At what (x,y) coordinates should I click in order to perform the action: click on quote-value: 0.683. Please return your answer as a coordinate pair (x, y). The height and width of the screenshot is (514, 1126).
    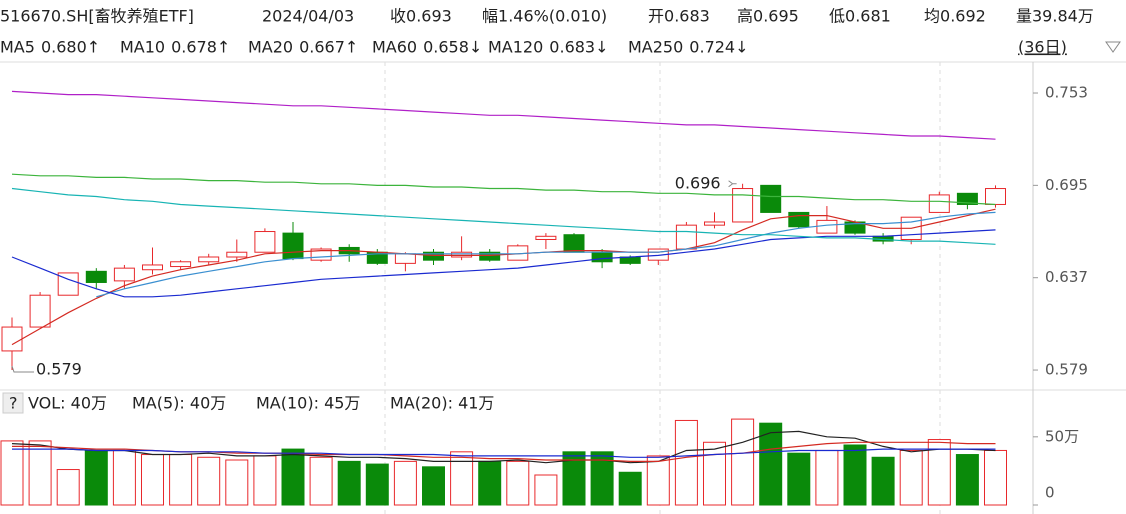
    Looking at the image, I should click on (687, 16).